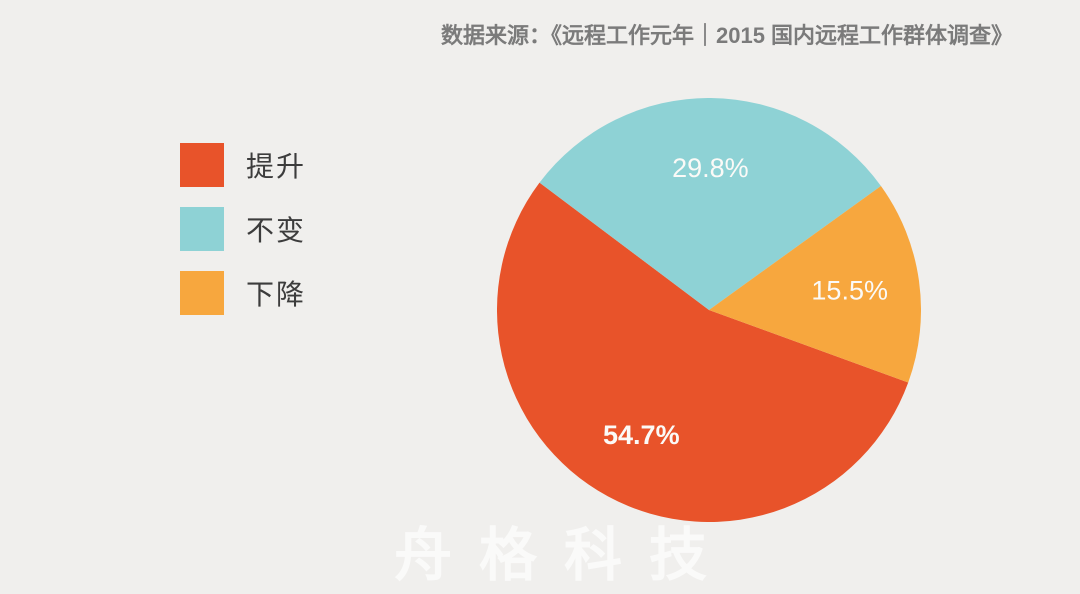 The height and width of the screenshot is (594, 1080). Describe the element at coordinates (276, 230) in the screenshot. I see `legend-label-unchanged: 不变` at that location.